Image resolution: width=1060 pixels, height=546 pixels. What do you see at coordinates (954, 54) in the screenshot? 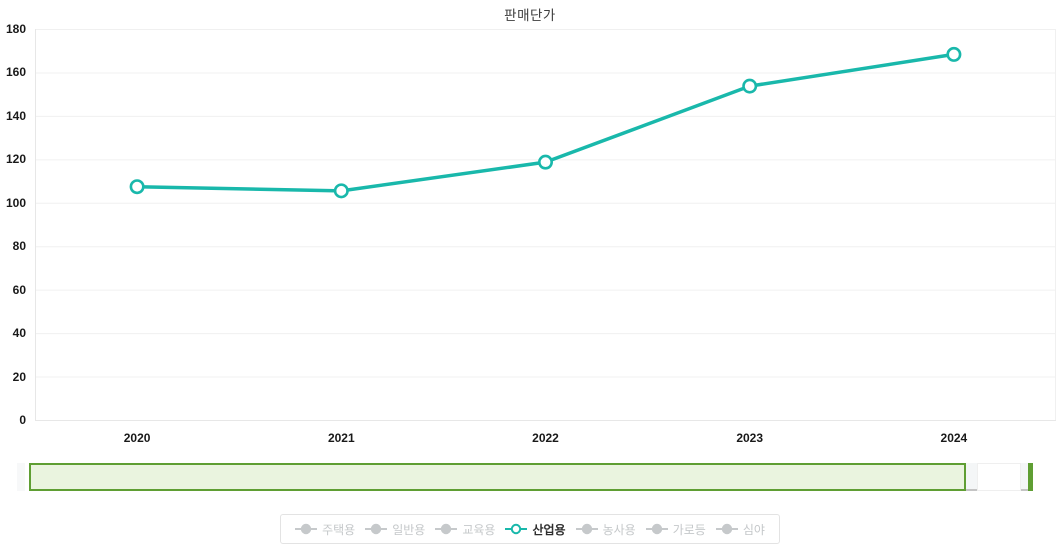
I see `data-point-2024` at bounding box center [954, 54].